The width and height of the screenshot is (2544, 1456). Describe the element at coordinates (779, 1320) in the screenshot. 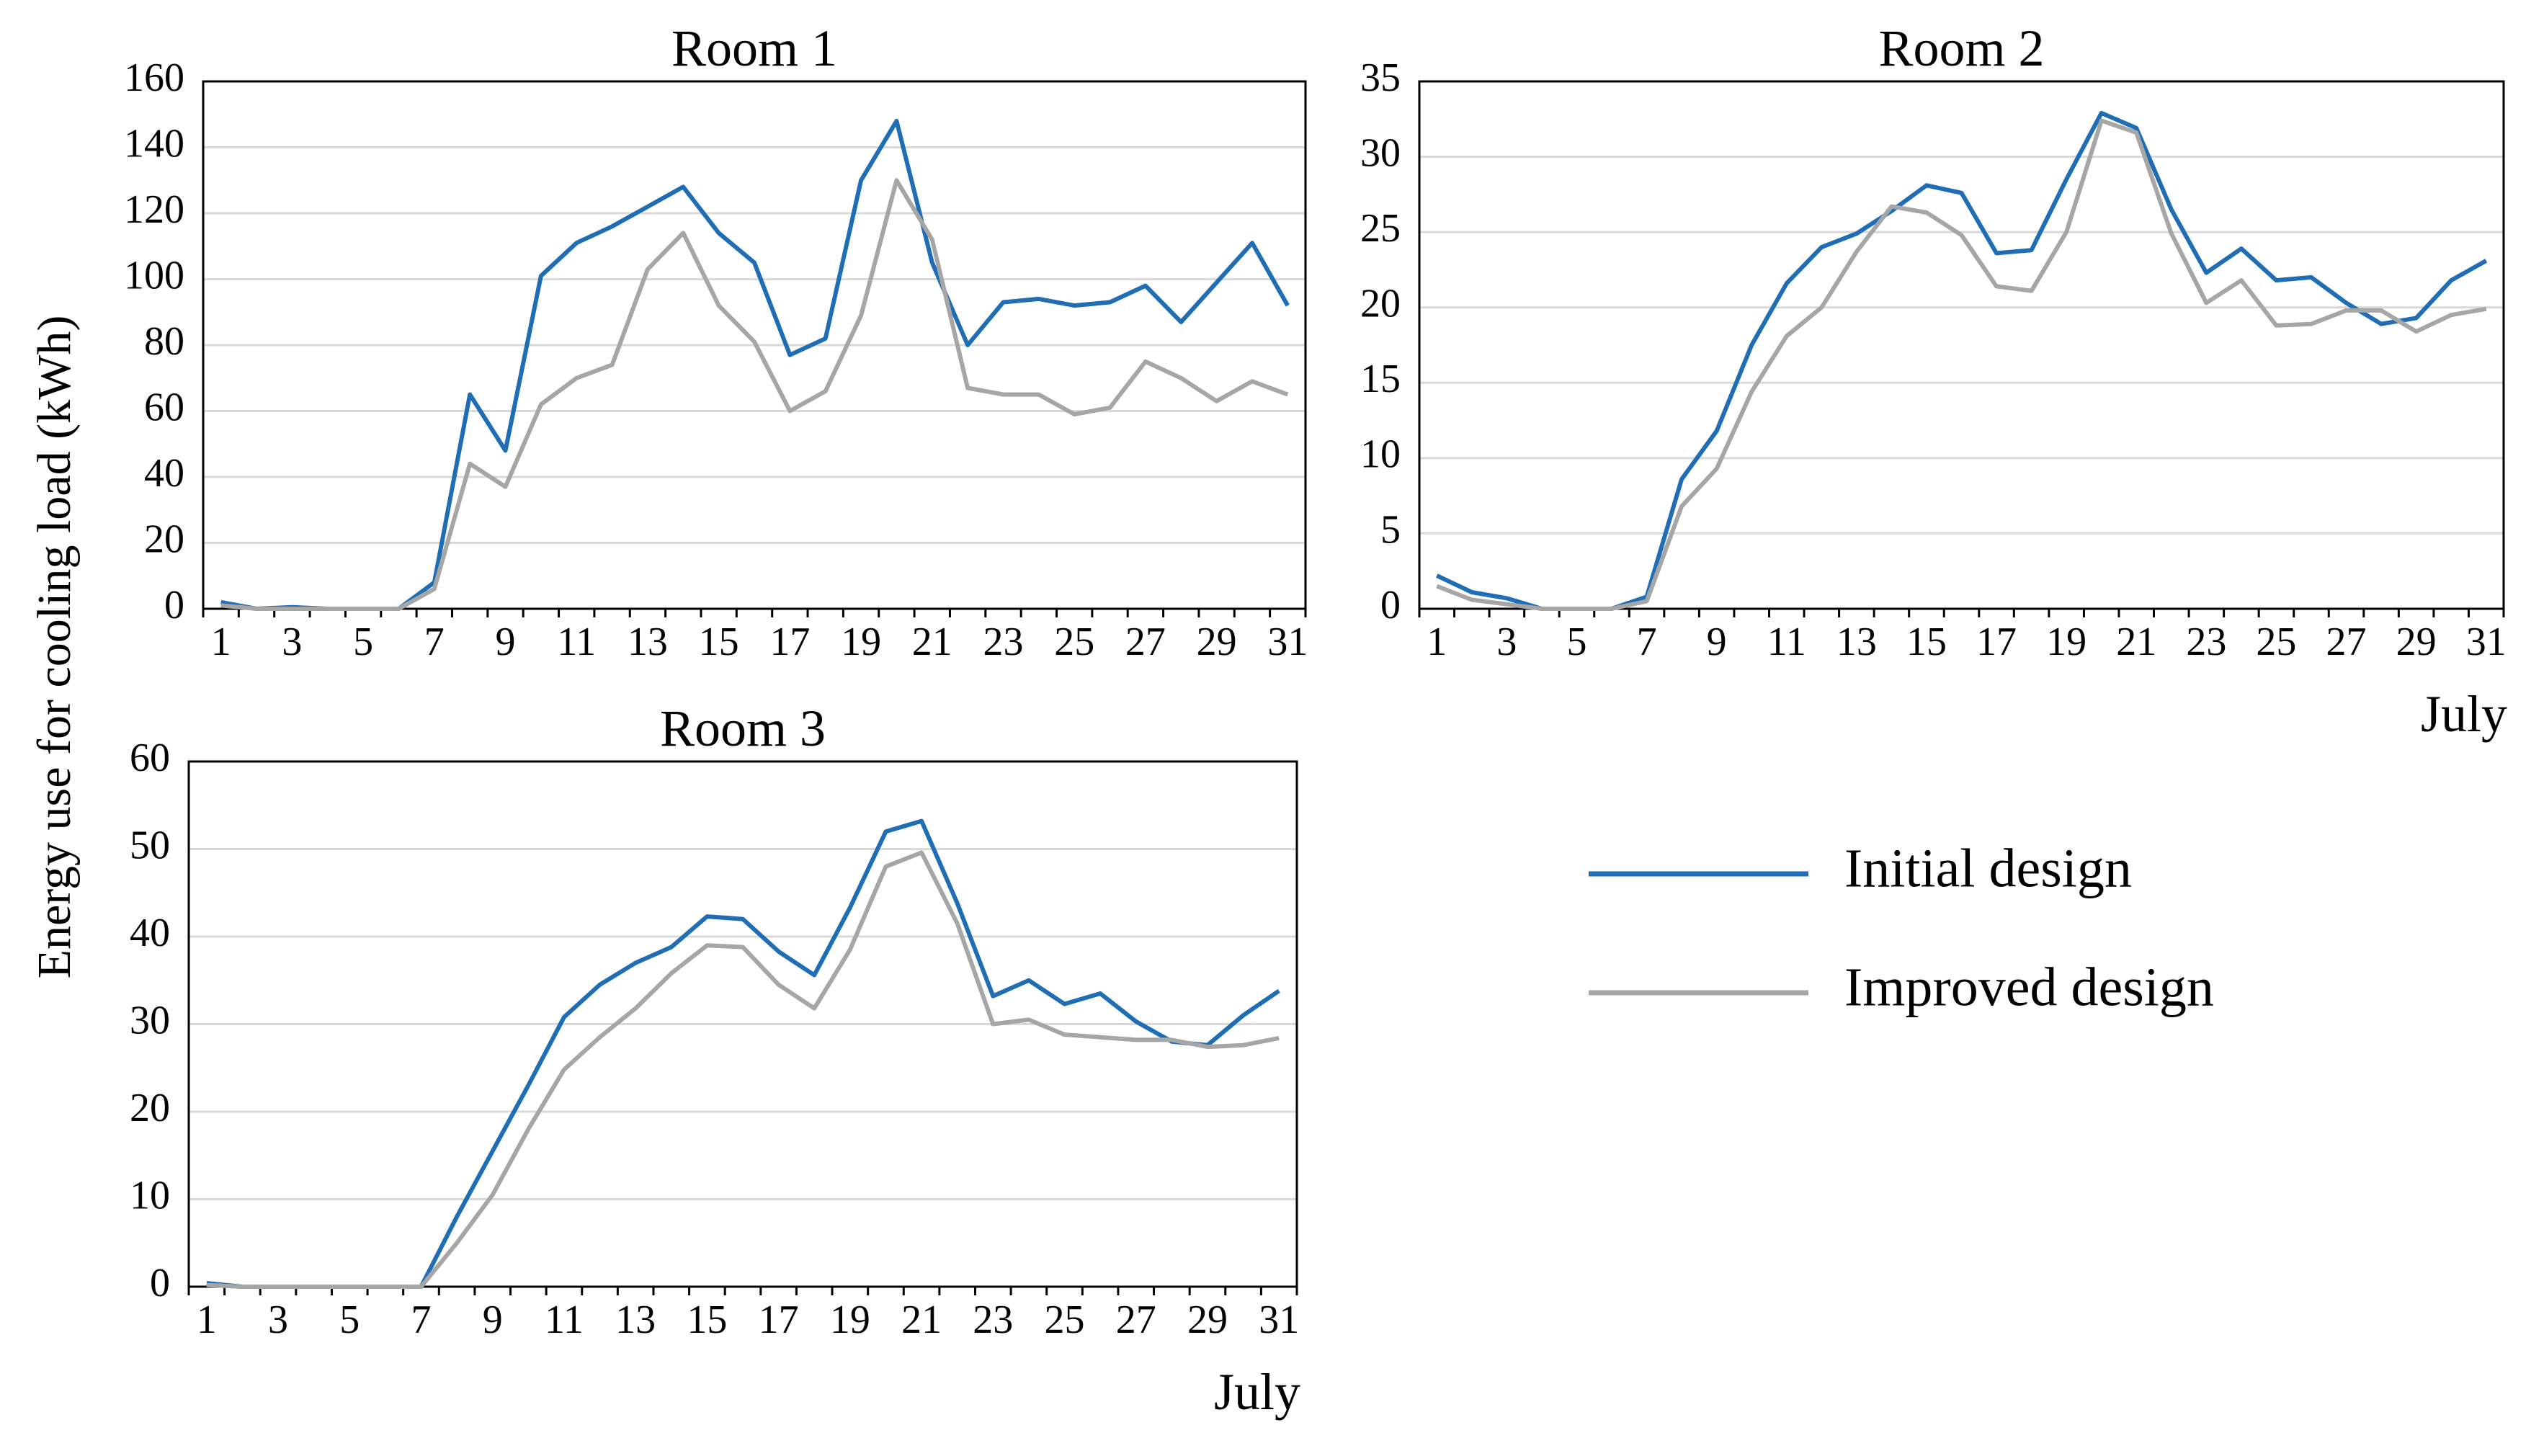

I see `room-3-x-tick-label: 17` at that location.